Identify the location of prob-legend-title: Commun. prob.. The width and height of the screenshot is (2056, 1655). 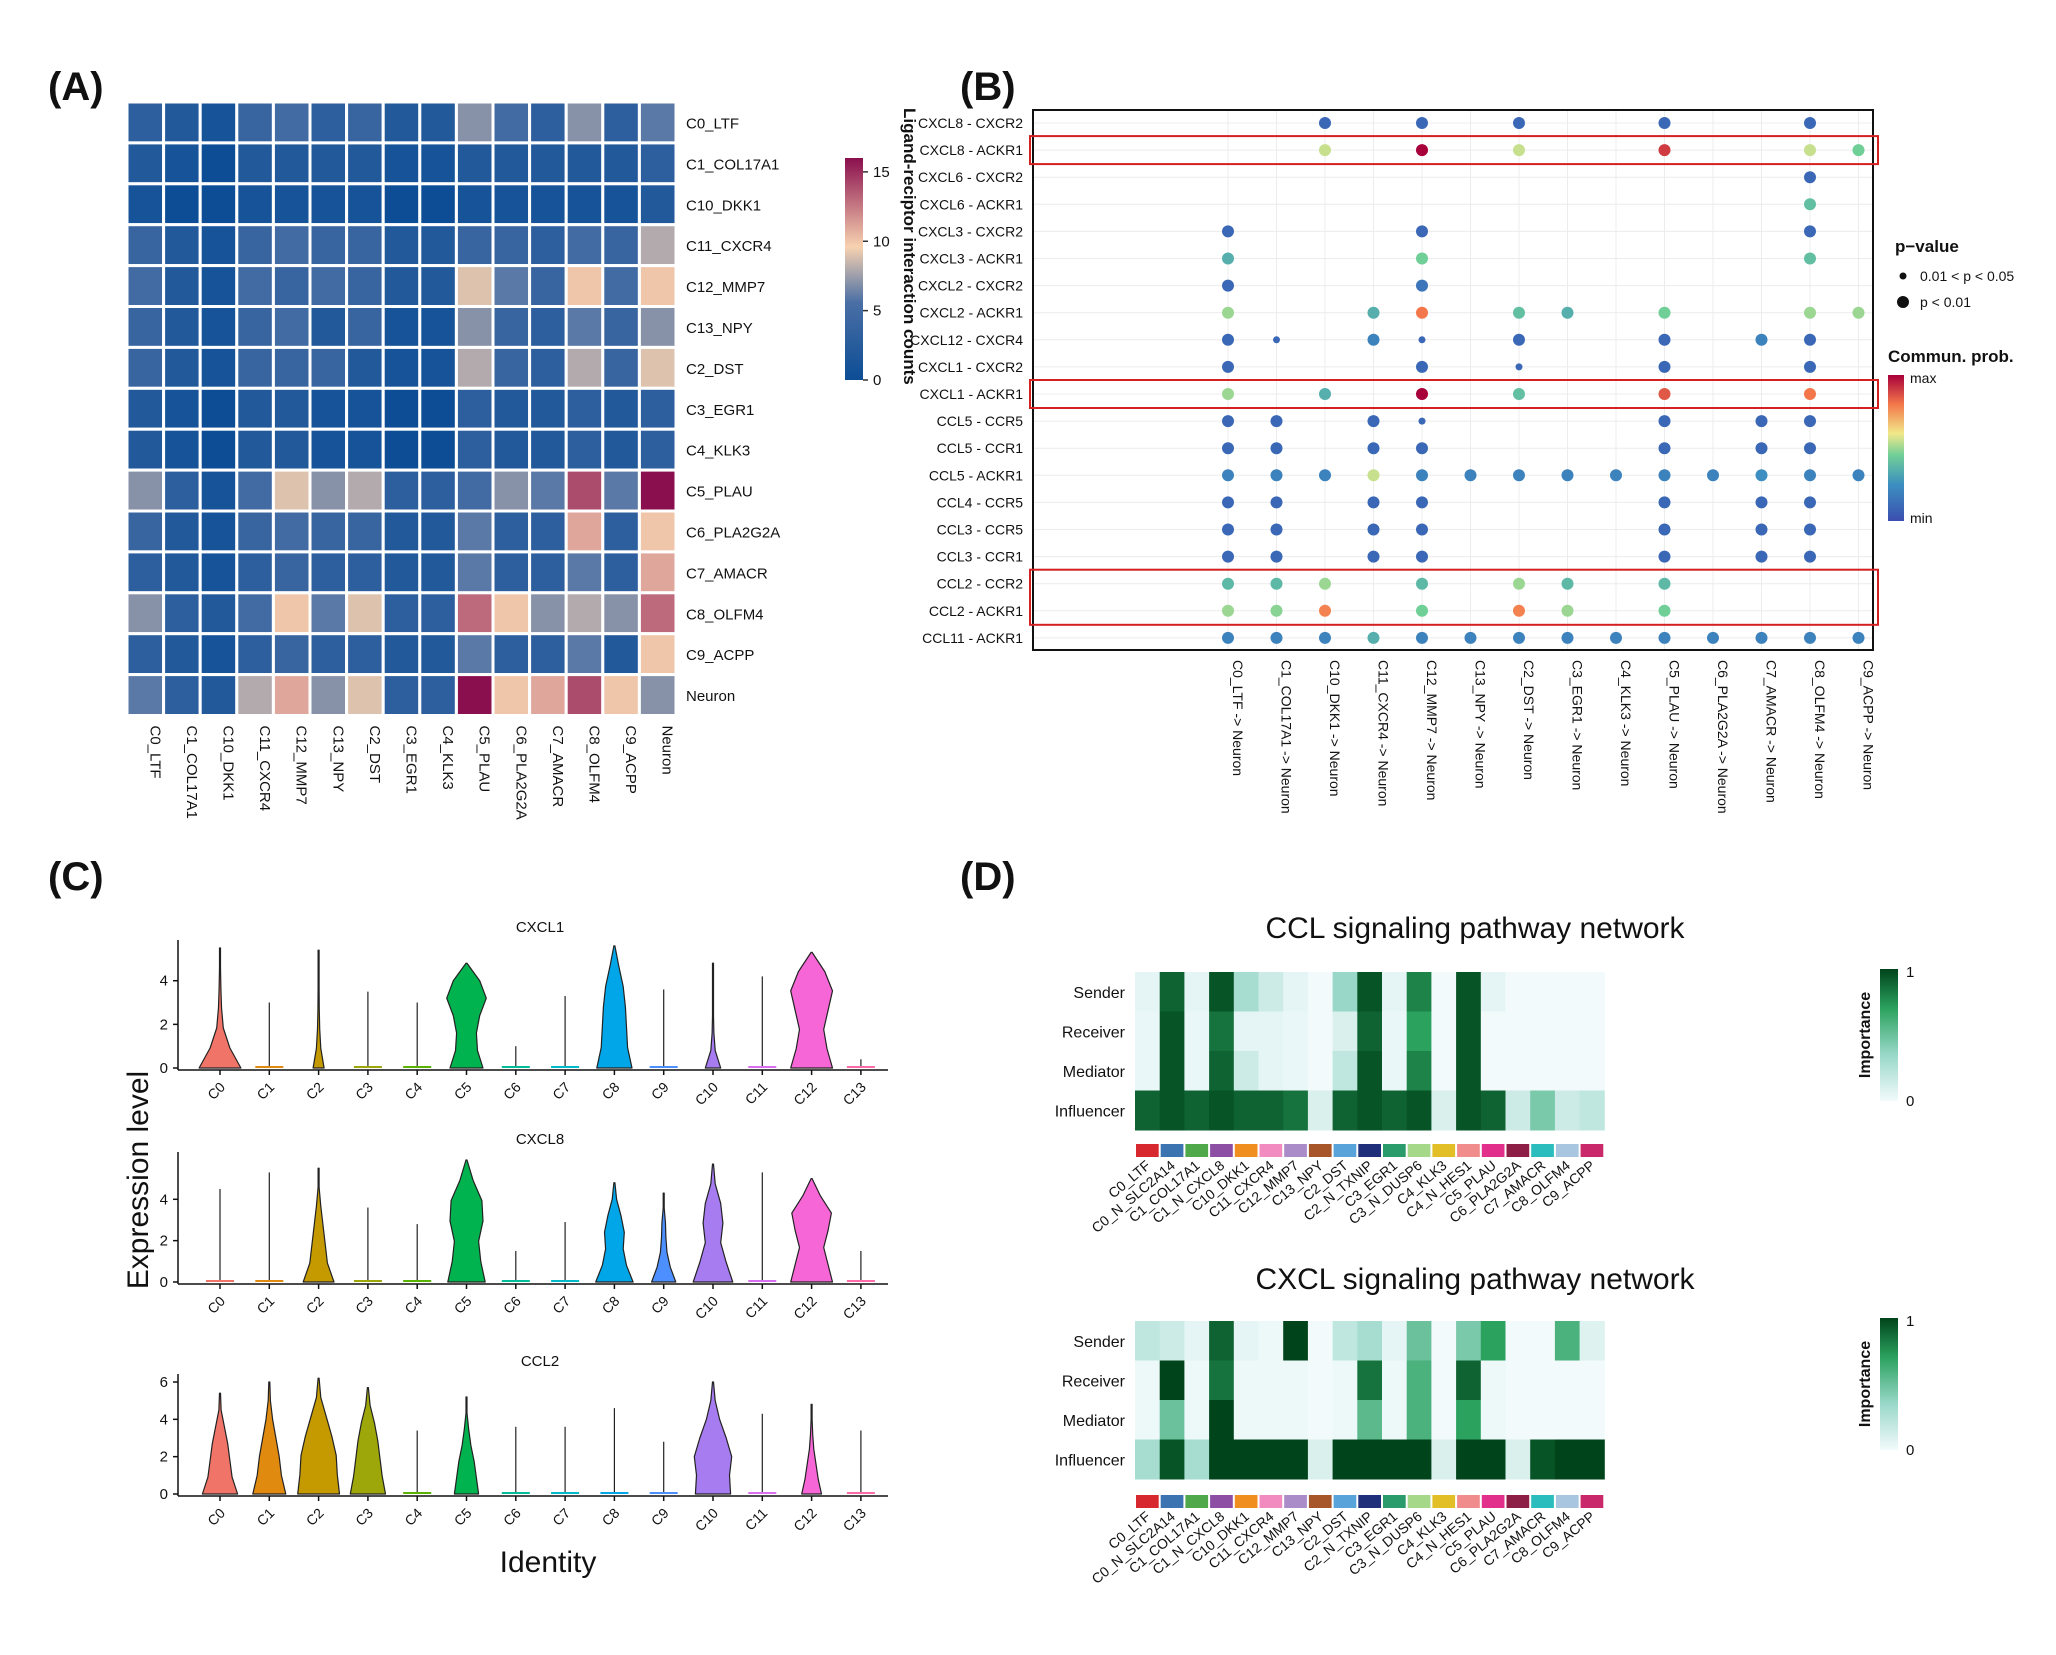
(1951, 356).